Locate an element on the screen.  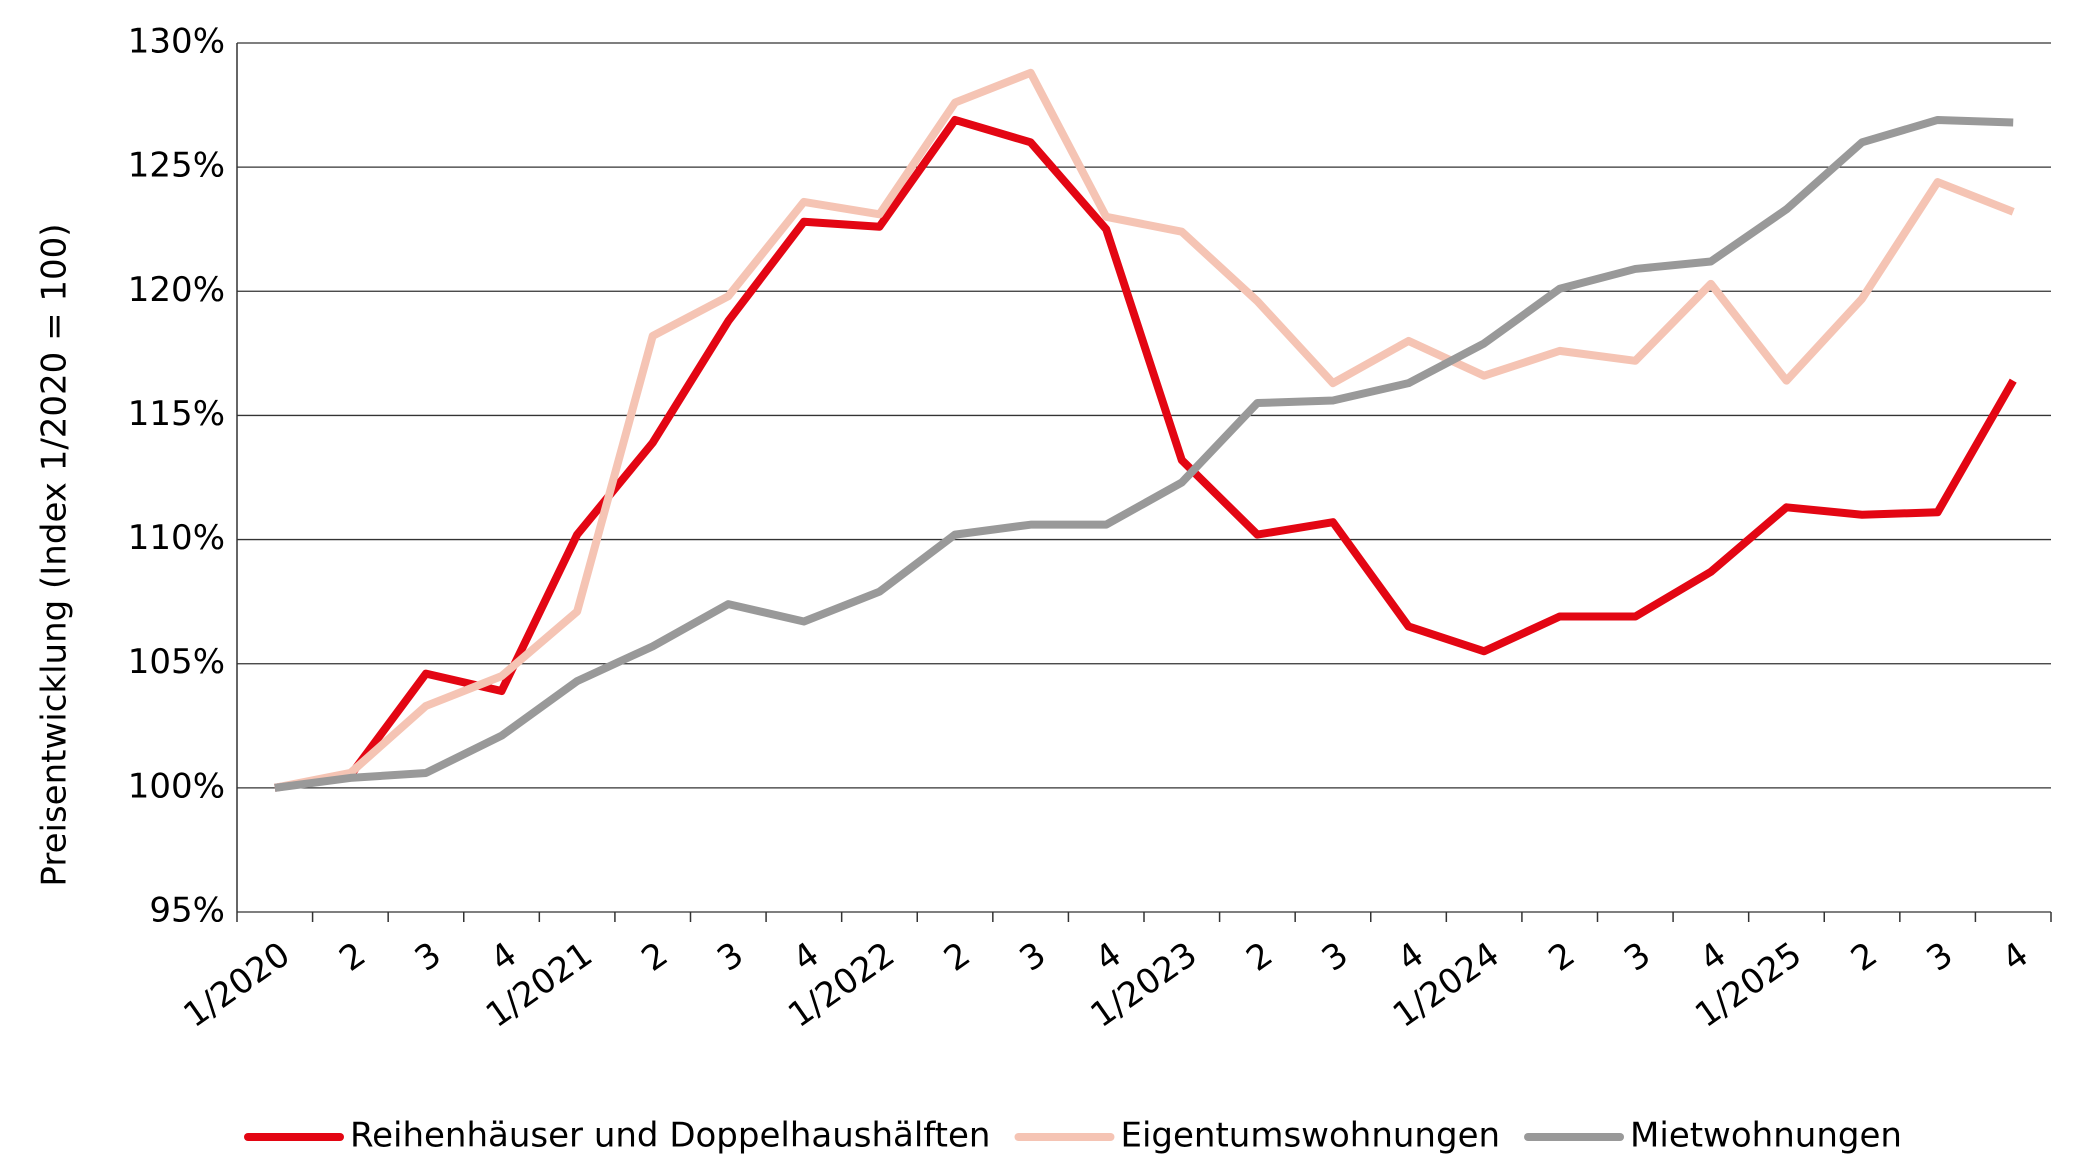
y-tick-label: 105% is located at coordinates (176, 662).